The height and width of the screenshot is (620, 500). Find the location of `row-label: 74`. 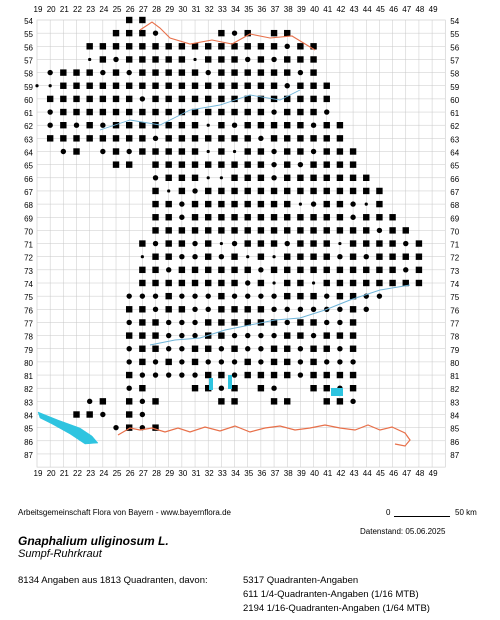

row-label: 74 is located at coordinates (454, 284).